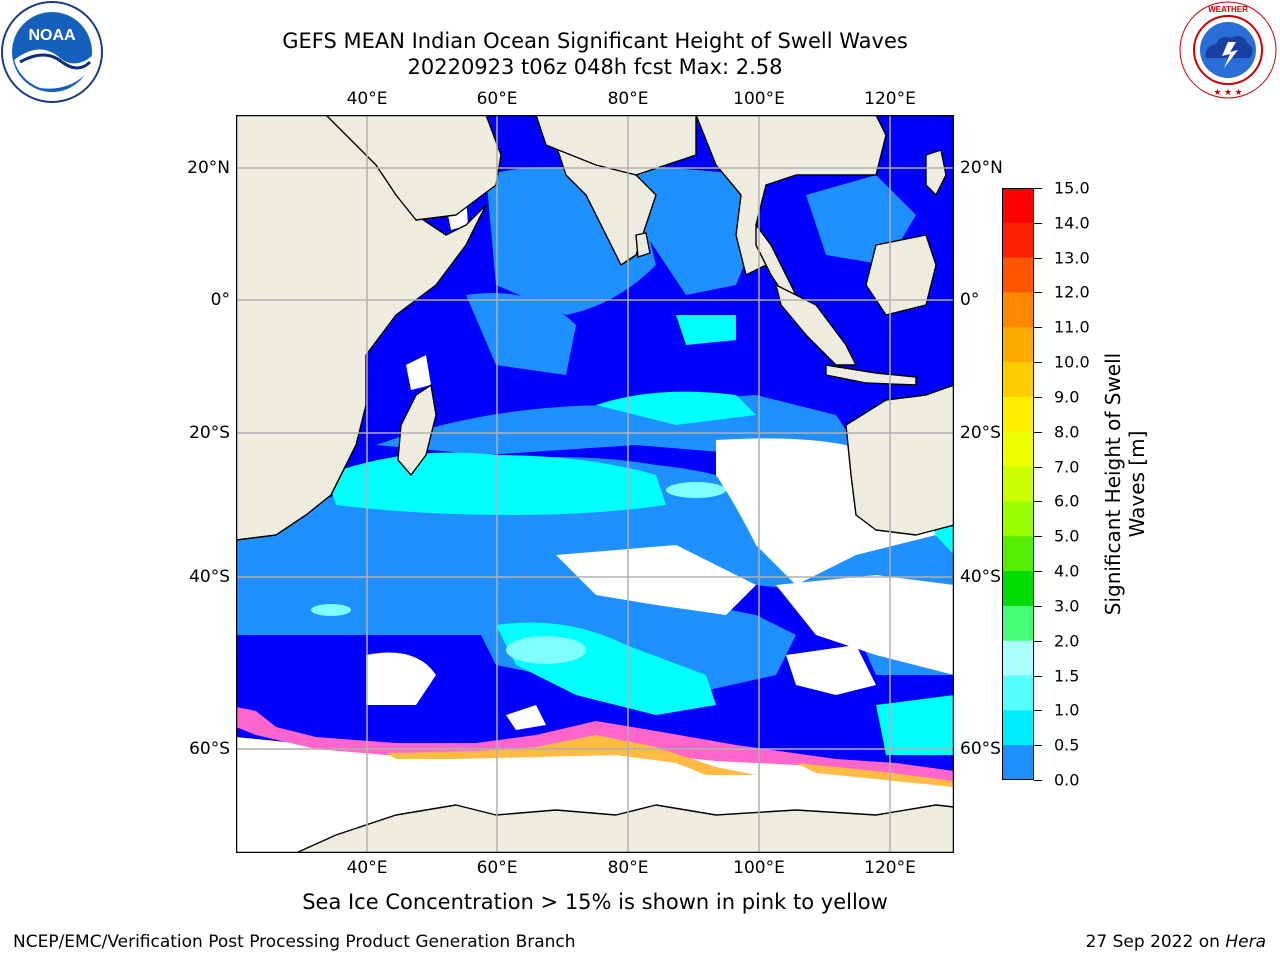 The width and height of the screenshot is (1280, 960). Describe the element at coordinates (497, 868) in the screenshot. I see `lon-label-bottom-60e: 60°E` at that location.